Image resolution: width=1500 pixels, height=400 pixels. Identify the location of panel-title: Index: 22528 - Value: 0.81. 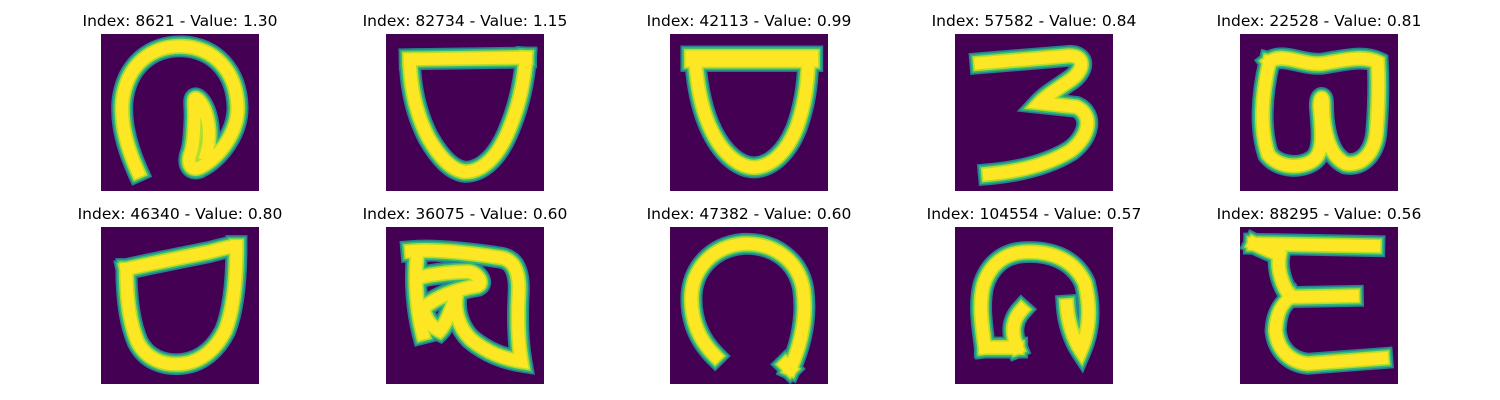
(1319, 21).